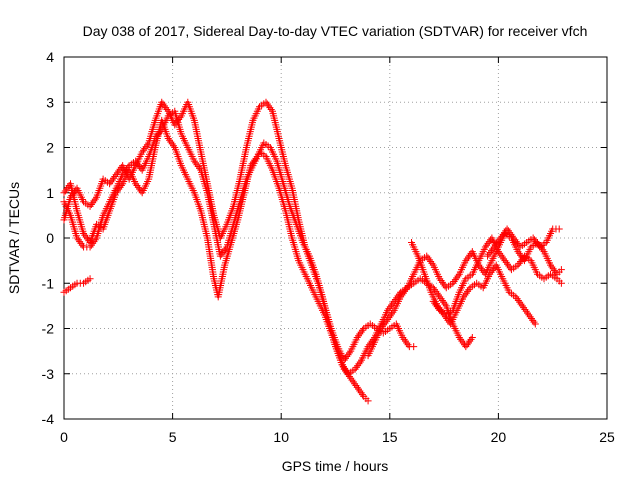 Image resolution: width=640 pixels, height=480 pixels. What do you see at coordinates (335, 466) in the screenshot?
I see `x-axis-label: GPS time / hours` at bounding box center [335, 466].